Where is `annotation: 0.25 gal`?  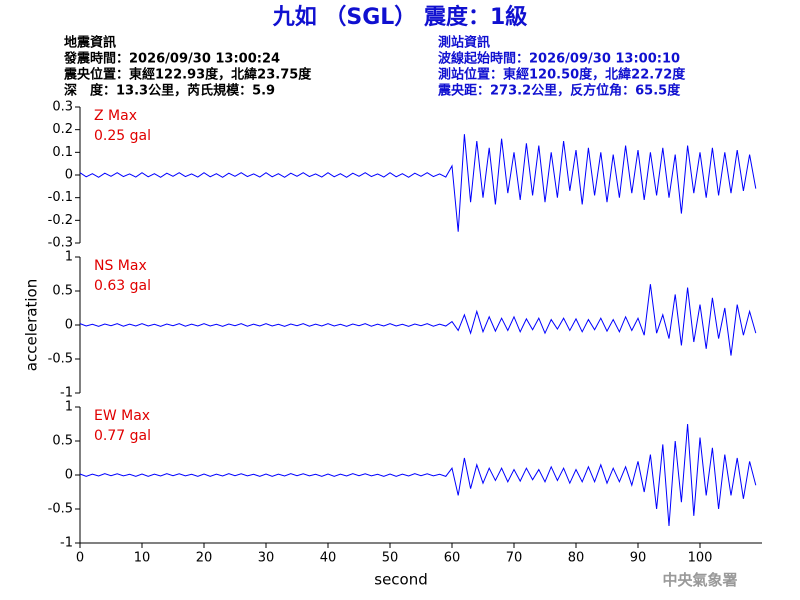 annotation: 0.25 gal is located at coordinates (122, 136).